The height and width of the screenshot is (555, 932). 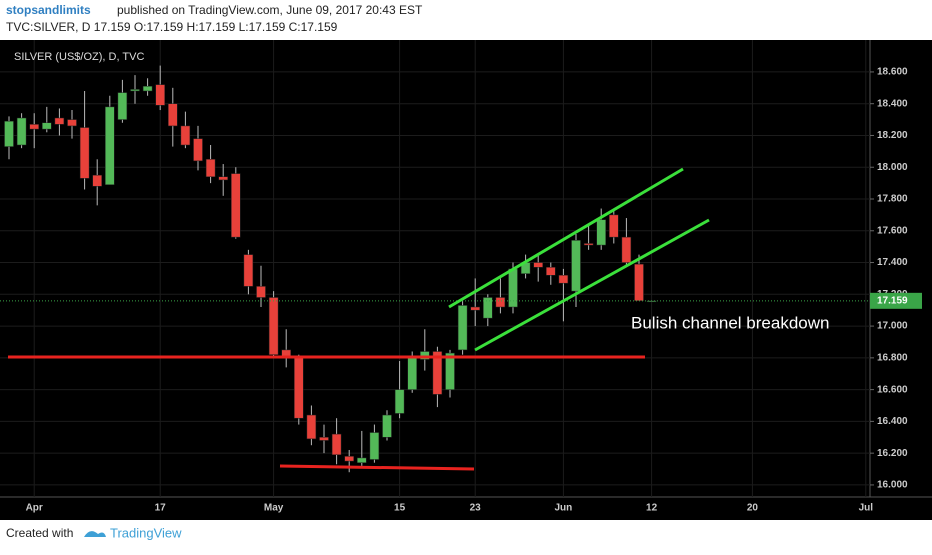 What do you see at coordinates (892, 167) in the screenshot?
I see `y-tick-label: 18.000` at bounding box center [892, 167].